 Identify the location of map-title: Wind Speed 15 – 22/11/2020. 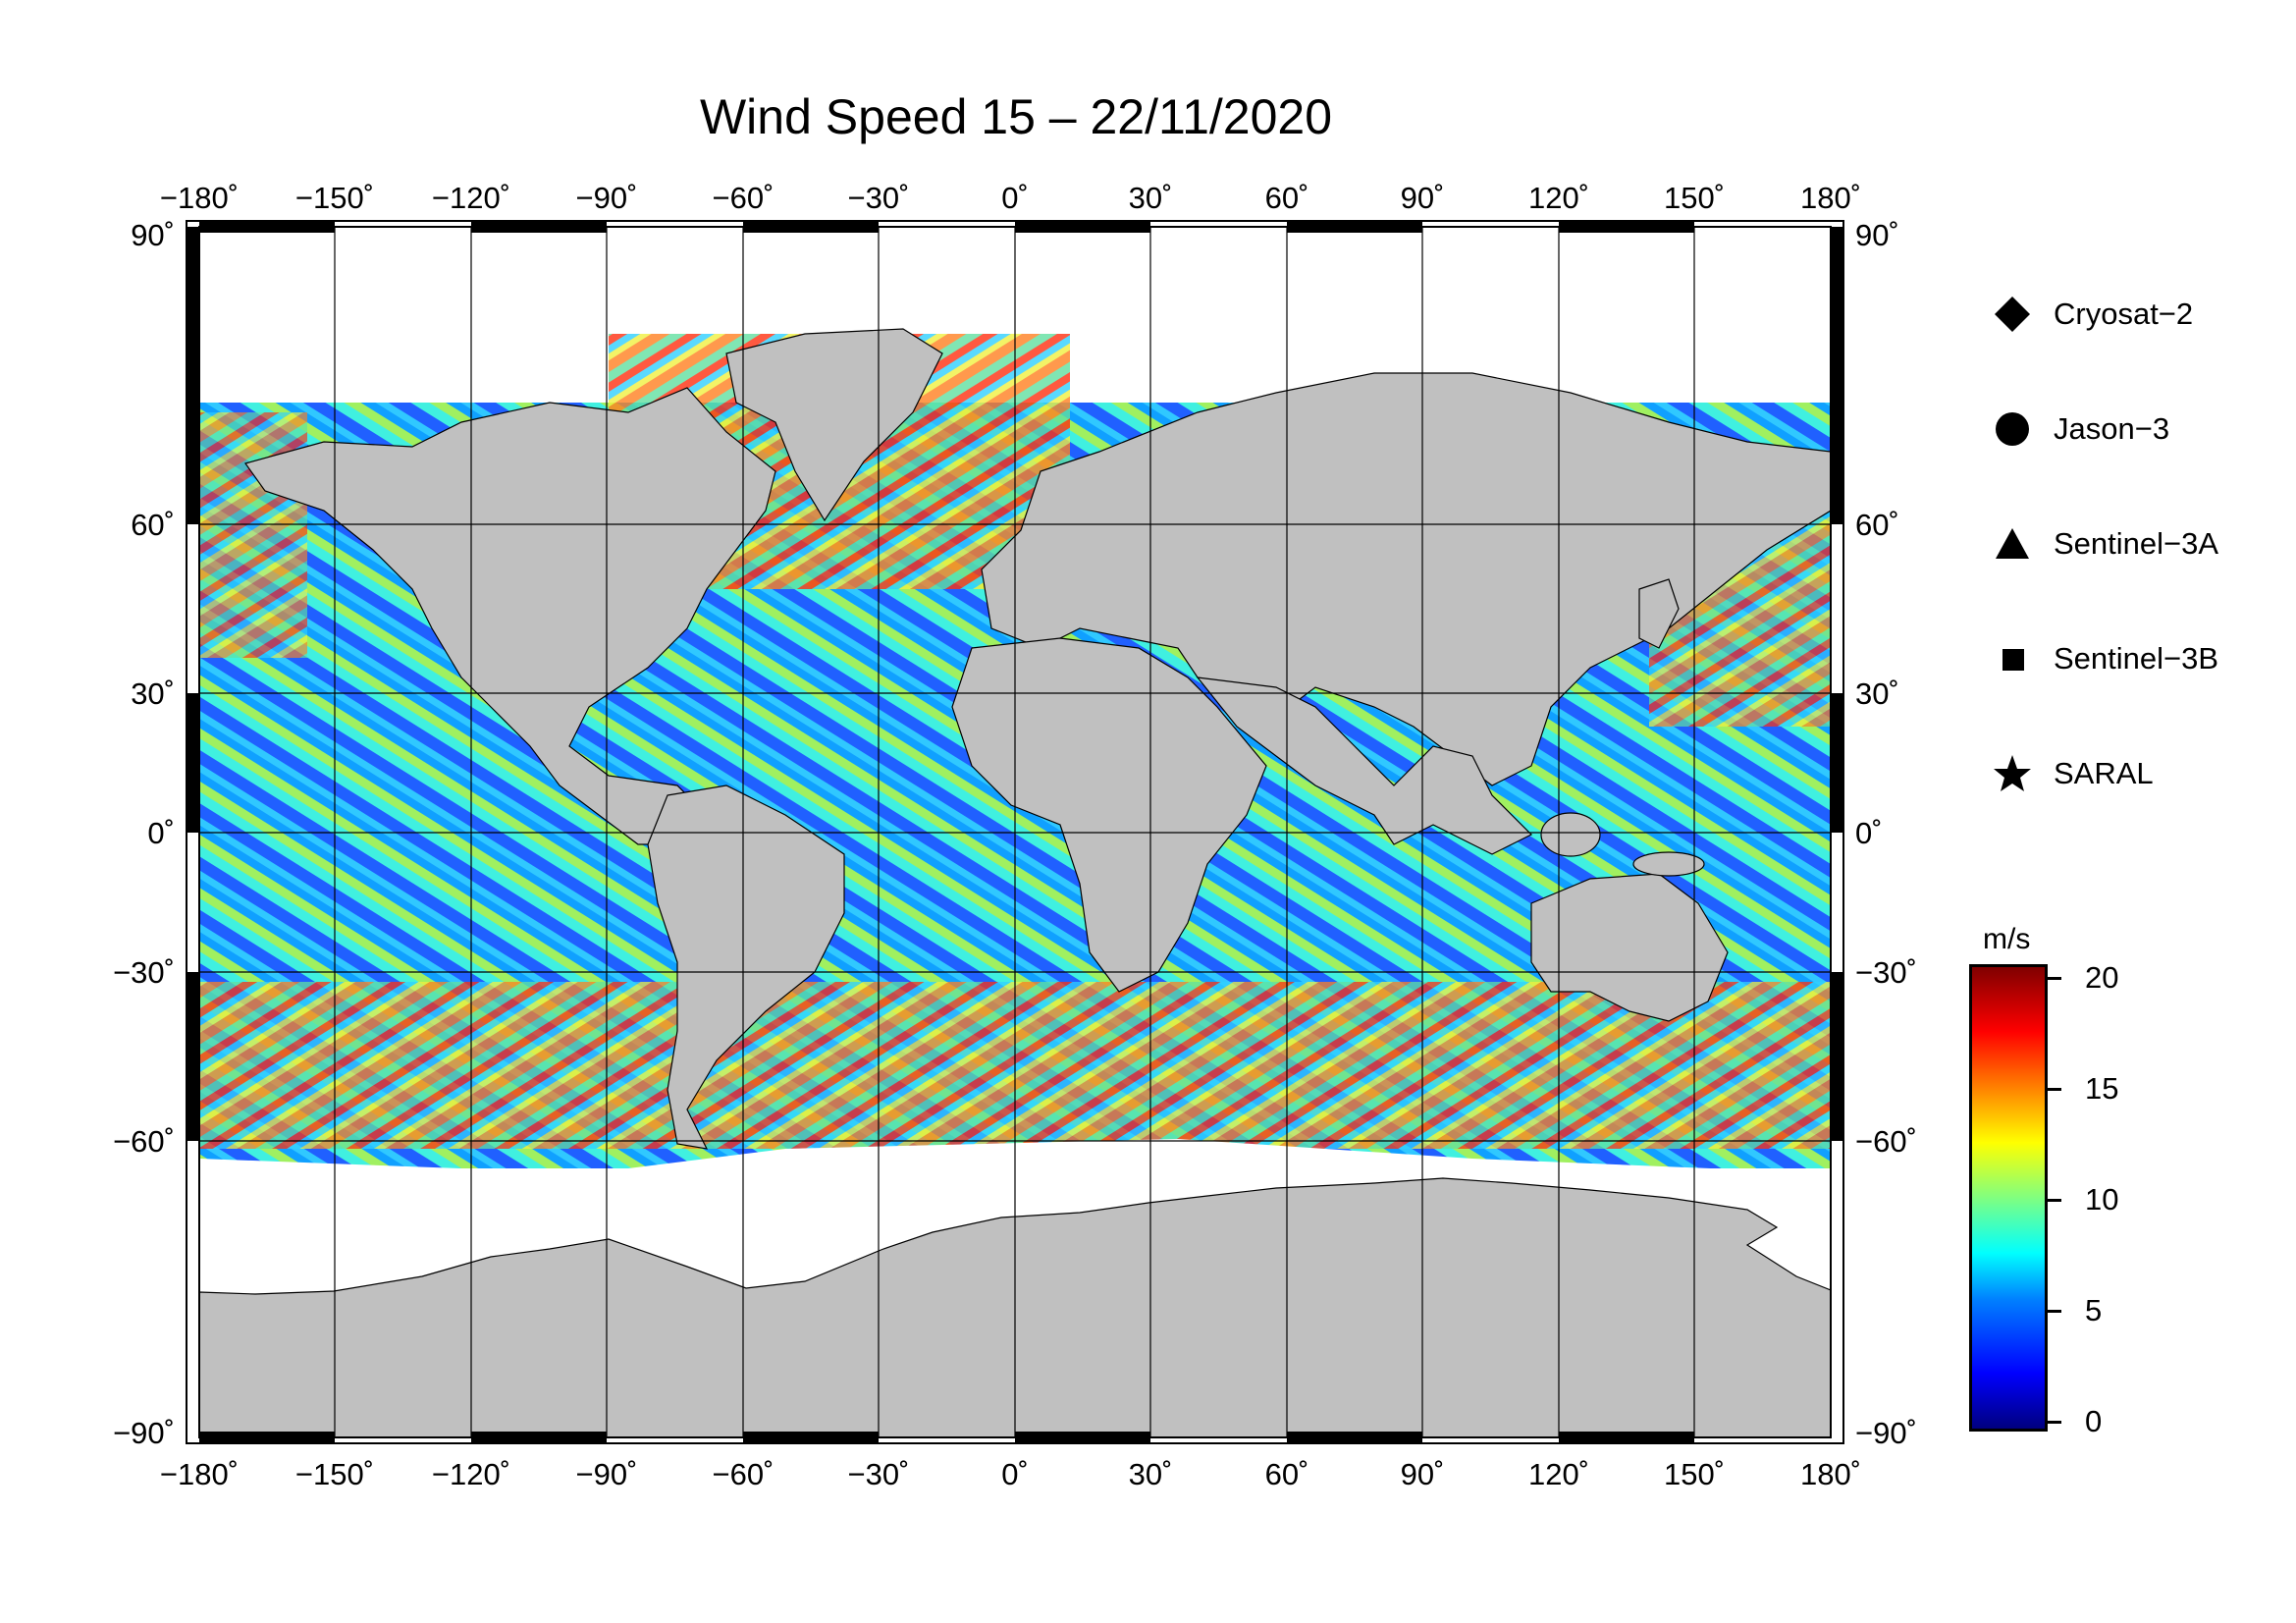
(1016, 116).